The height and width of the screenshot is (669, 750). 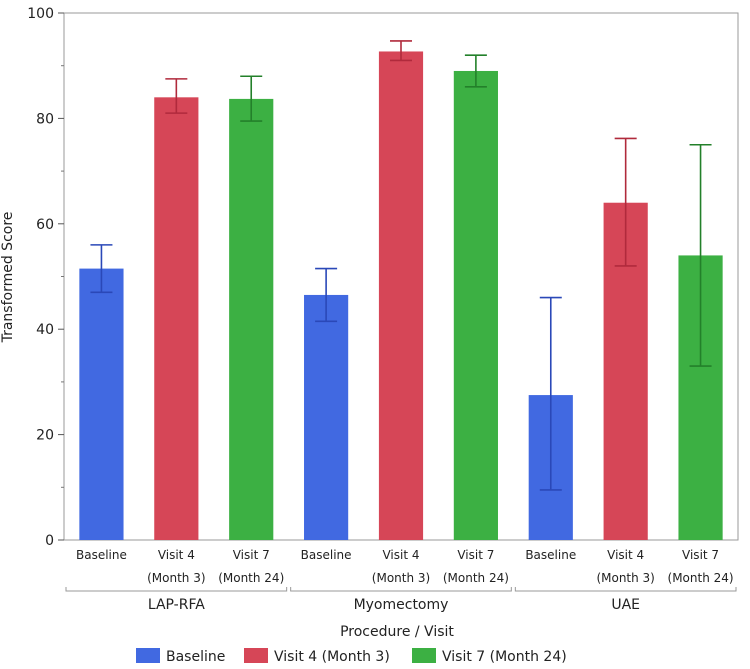 I want to click on group-label: LAP-RFA, so click(x=176, y=605).